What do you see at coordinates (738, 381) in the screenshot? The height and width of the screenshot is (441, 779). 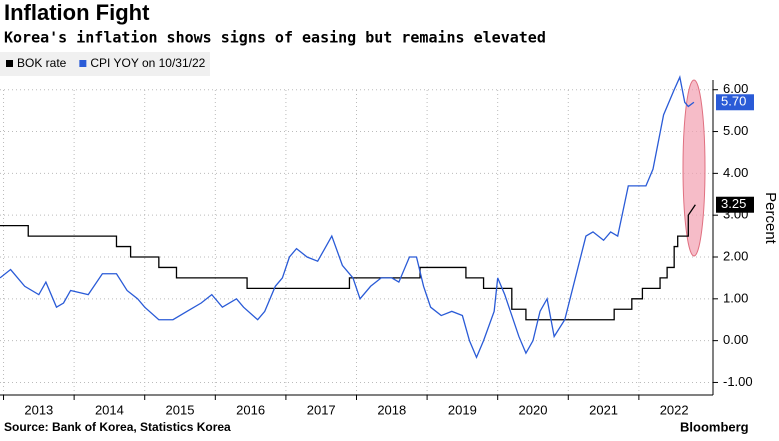 I see `y-tick-label: -1.00` at bounding box center [738, 381].